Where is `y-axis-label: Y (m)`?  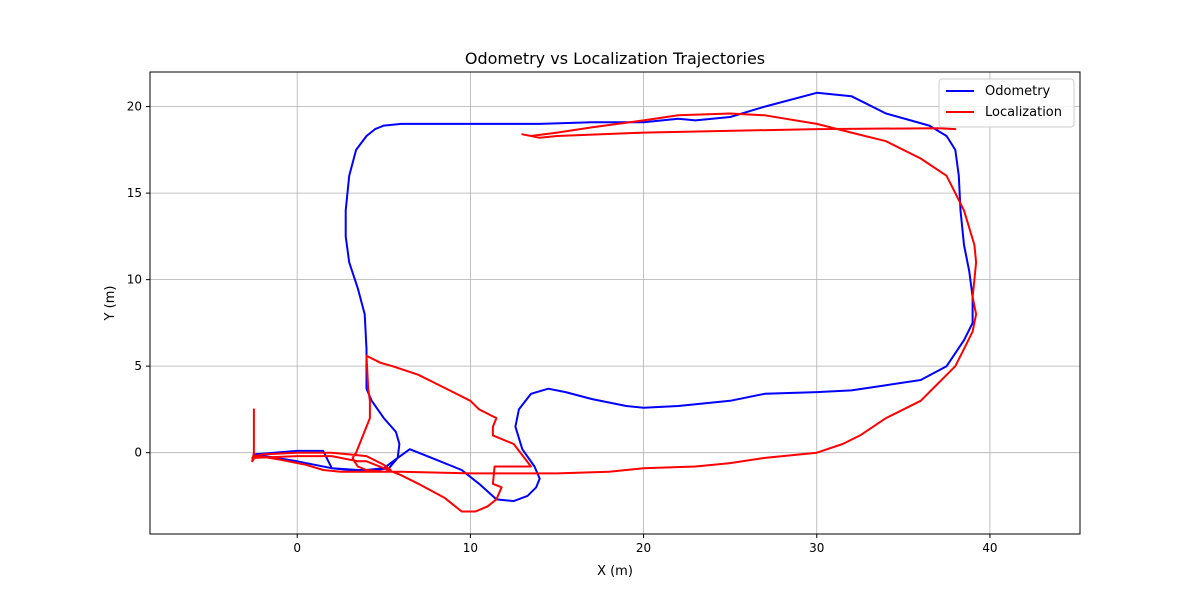
y-axis-label: Y (m) is located at coordinates (110, 304).